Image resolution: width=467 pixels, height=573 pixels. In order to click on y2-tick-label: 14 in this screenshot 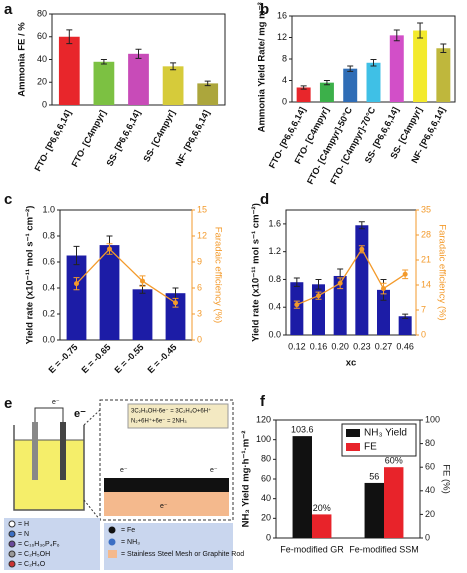, I will do `click(426, 284)`.